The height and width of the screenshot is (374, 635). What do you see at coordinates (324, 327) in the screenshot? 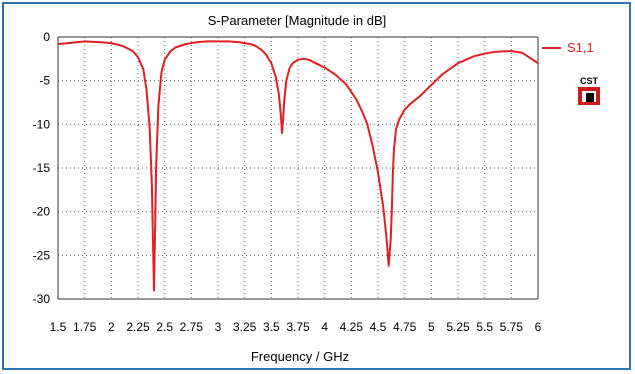
I see `x-tick-label: 4` at bounding box center [324, 327].